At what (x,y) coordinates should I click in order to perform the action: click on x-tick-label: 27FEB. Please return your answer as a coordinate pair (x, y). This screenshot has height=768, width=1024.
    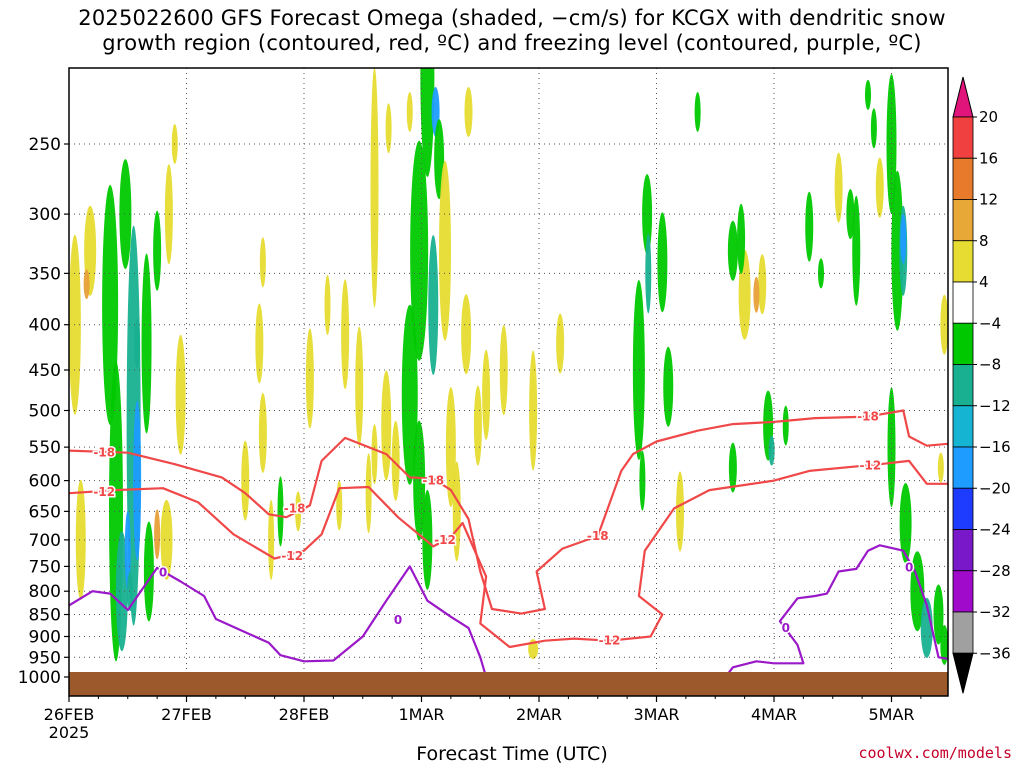
    Looking at the image, I should click on (186, 714).